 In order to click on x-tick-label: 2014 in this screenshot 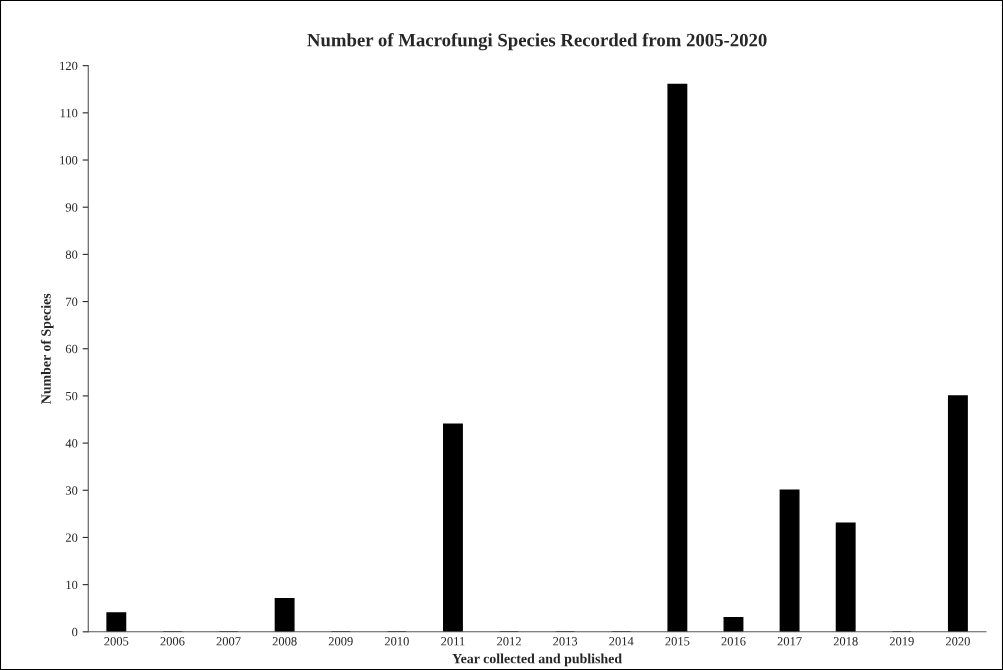, I will do `click(621, 641)`.